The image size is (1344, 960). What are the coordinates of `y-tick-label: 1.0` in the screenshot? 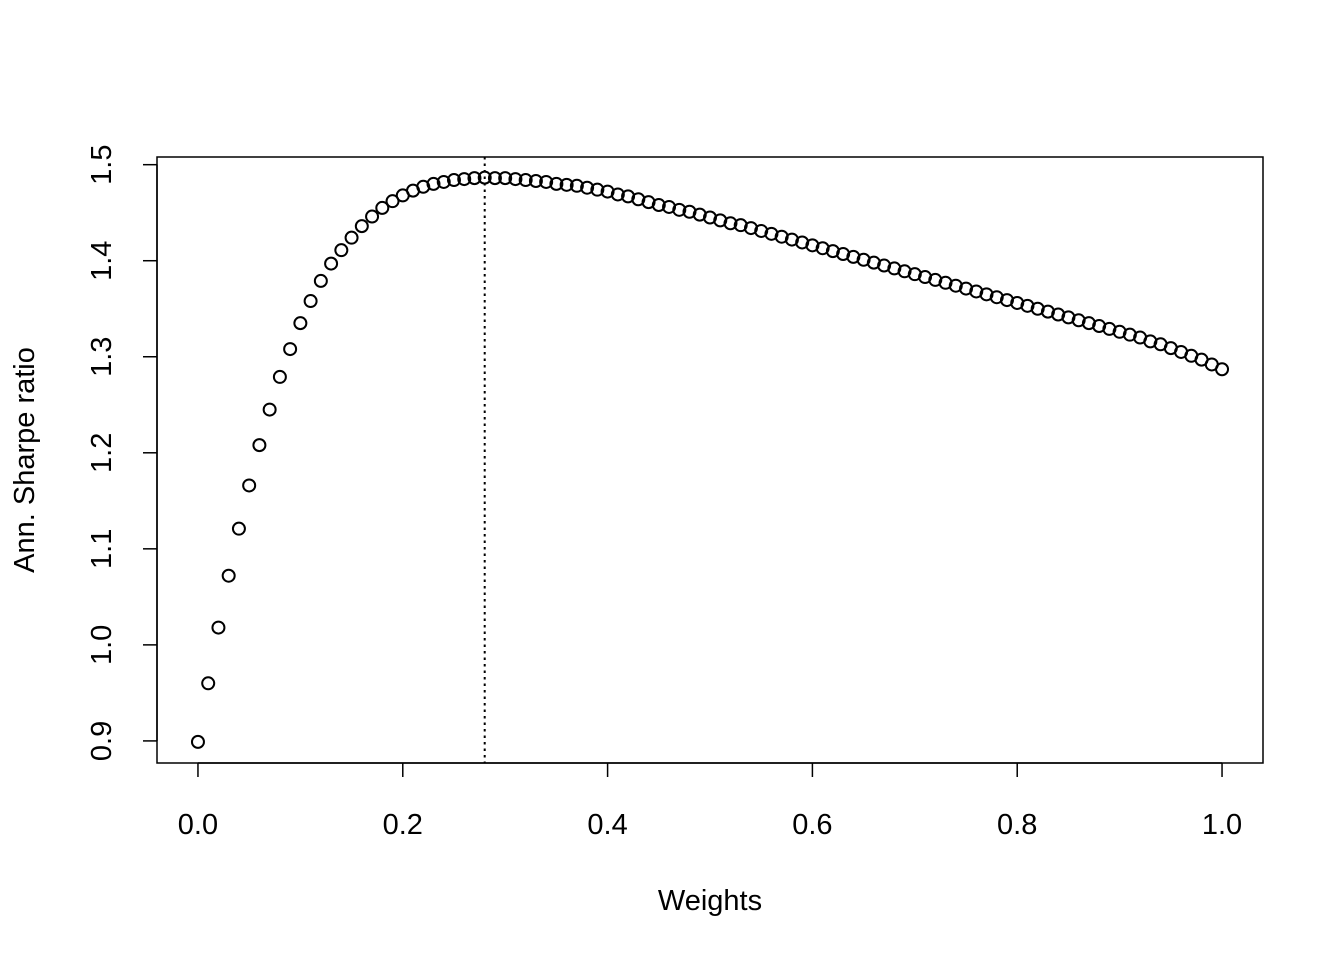 It's located at (102, 645).